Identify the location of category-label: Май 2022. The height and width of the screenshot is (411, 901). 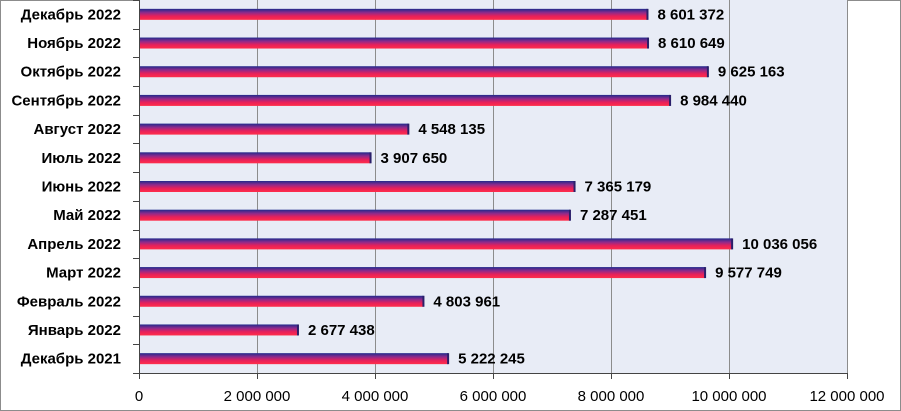
(87, 215).